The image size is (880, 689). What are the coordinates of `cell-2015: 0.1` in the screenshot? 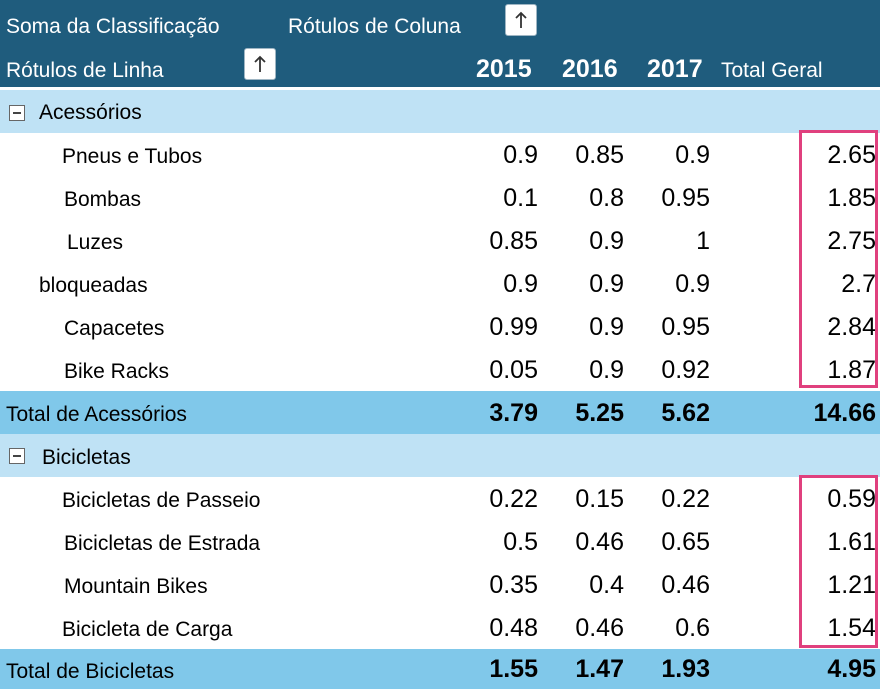 It's located at (520, 198).